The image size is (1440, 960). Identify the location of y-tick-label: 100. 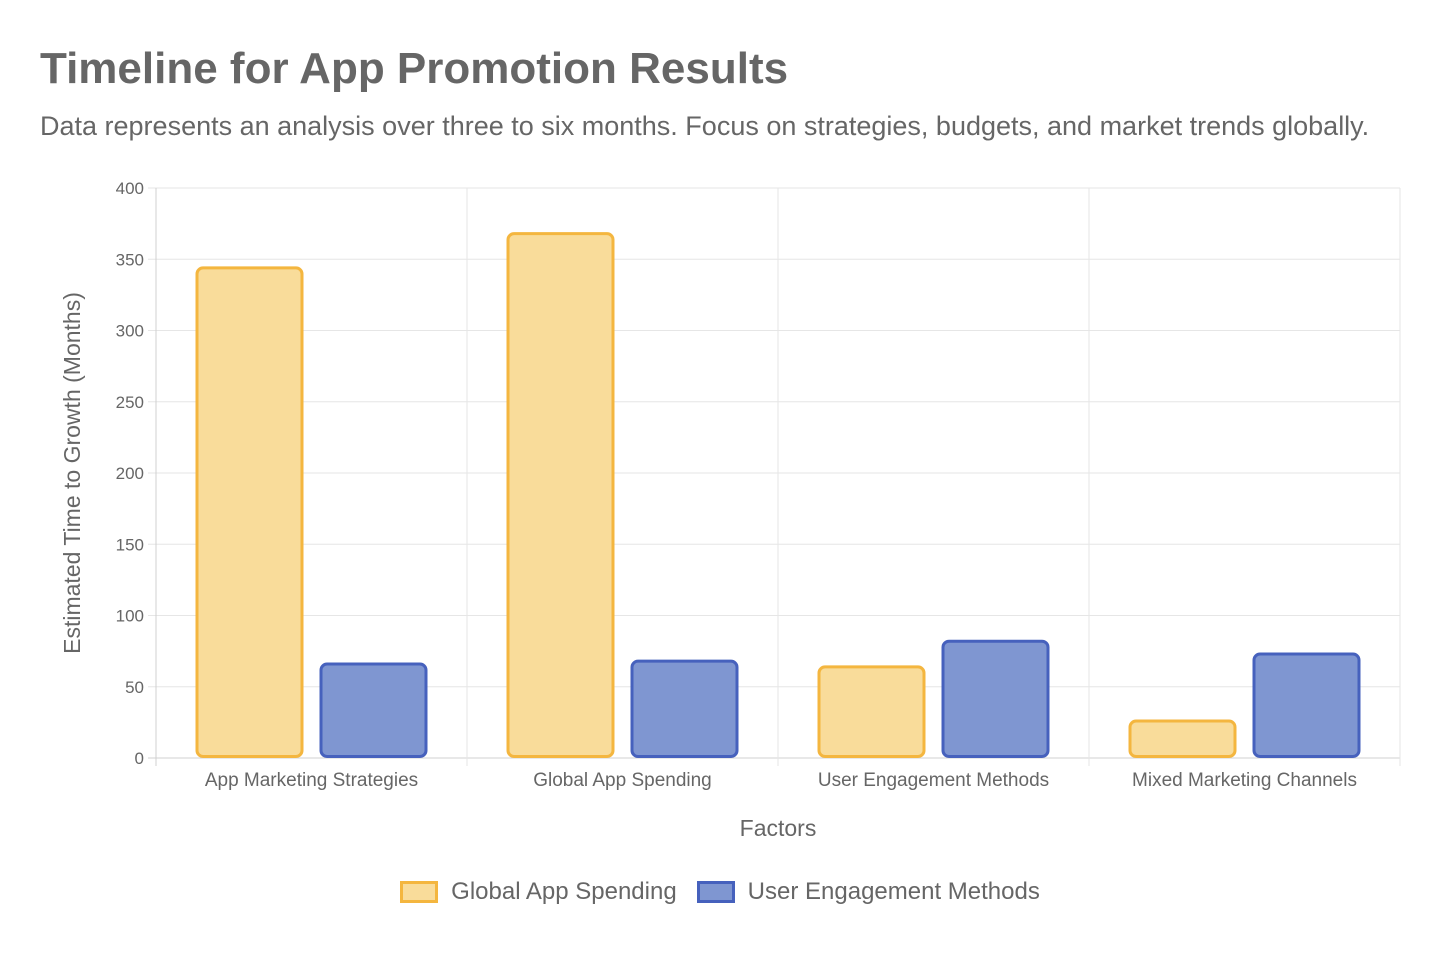
(130, 616).